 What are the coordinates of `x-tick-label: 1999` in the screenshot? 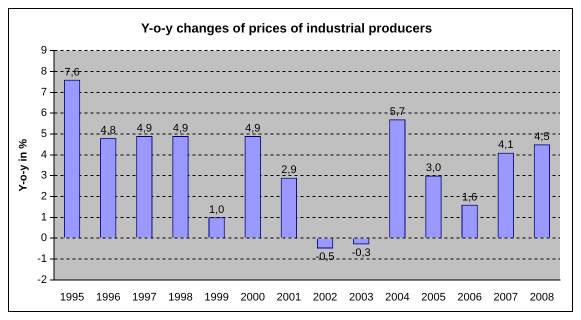 It's located at (216, 297).